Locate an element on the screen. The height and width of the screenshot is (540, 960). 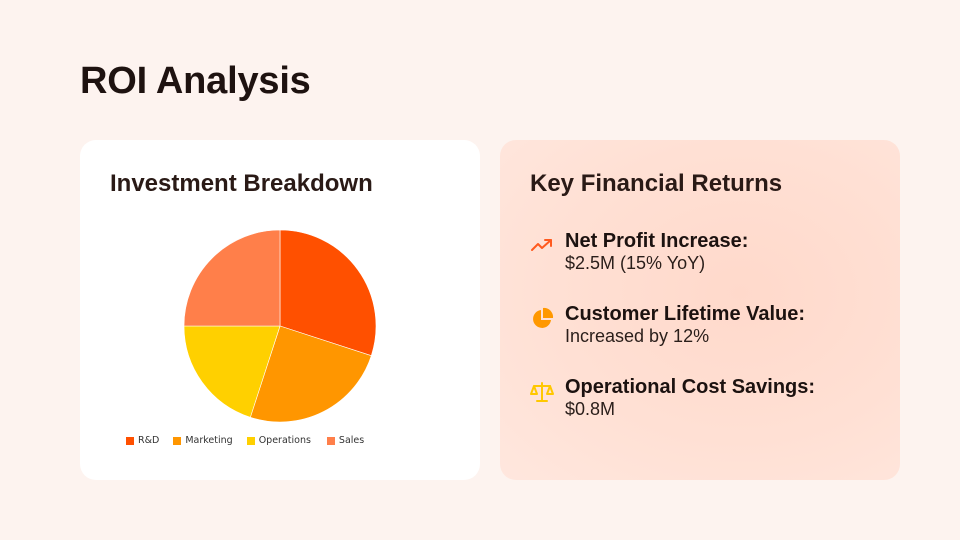
chart-legend: R&D Marketing Operations Sales is located at coordinates (252, 440).